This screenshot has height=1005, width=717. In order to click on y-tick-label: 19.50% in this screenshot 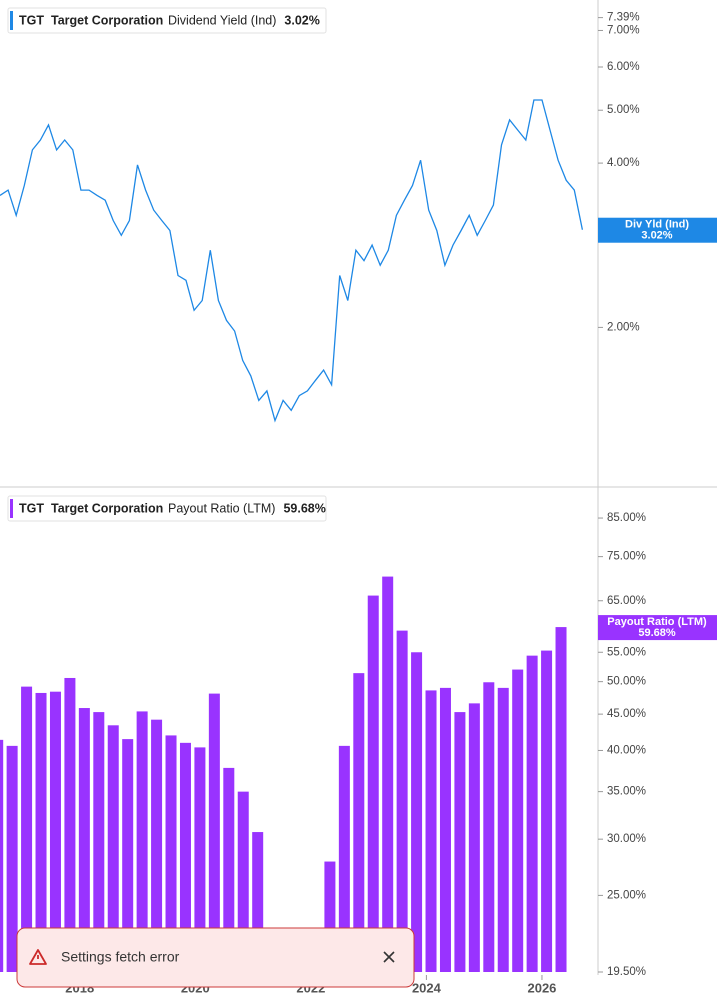, I will do `click(626, 972)`.